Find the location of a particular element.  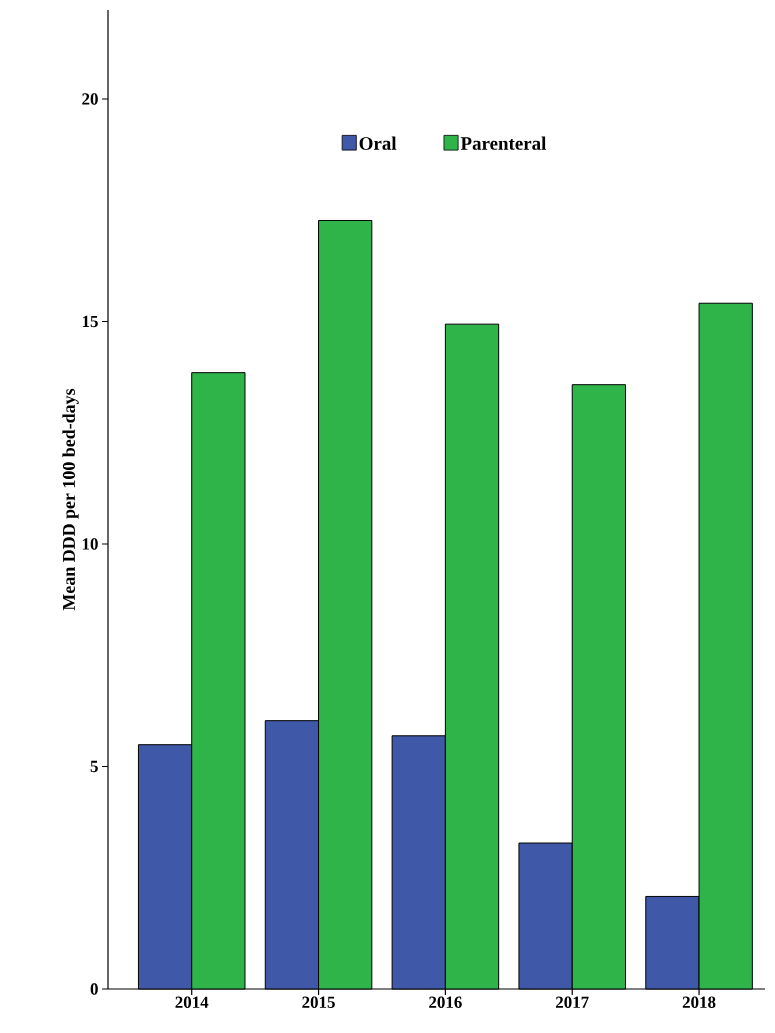

y-tick-label: 0 is located at coordinates (94, 989).